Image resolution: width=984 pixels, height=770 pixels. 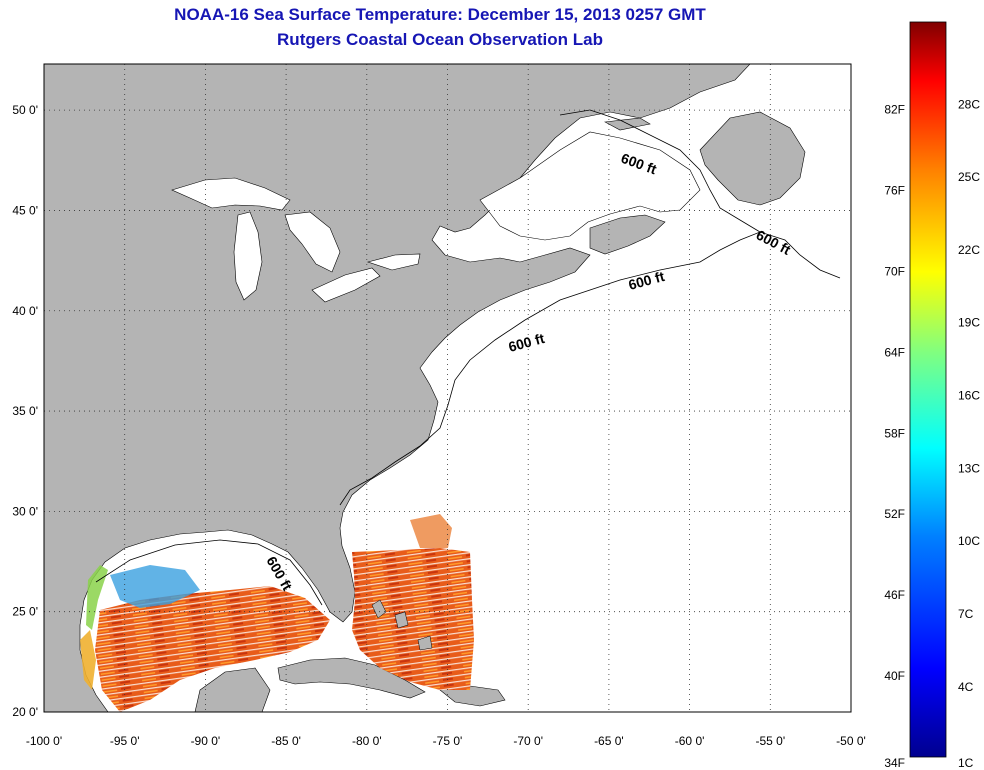 I want to click on x-tick-label: -75 0', so click(x=448, y=741).